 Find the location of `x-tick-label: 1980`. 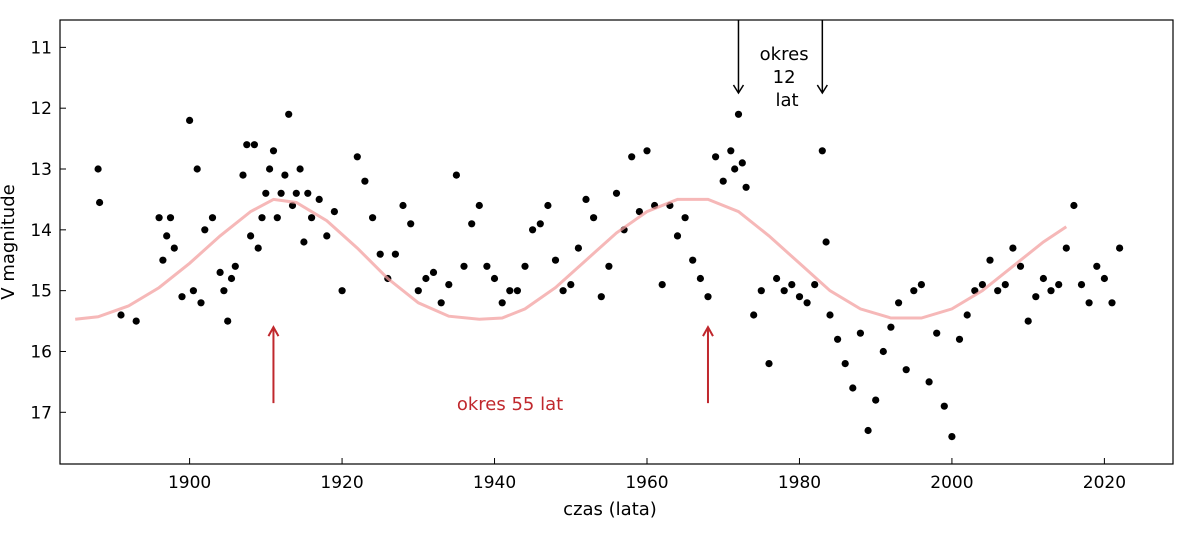

x-tick-label: 1980 is located at coordinates (799, 483).